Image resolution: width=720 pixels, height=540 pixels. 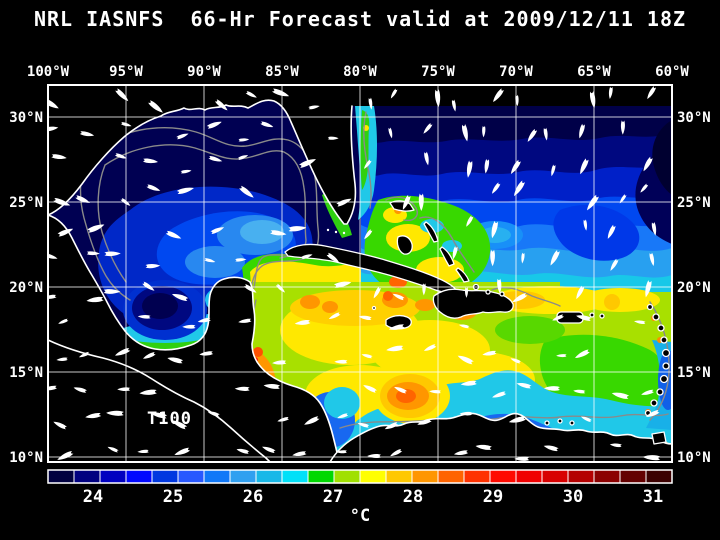 What do you see at coordinates (93, 497) in the screenshot?
I see `colorbar-tick-label: 24` at bounding box center [93, 497].